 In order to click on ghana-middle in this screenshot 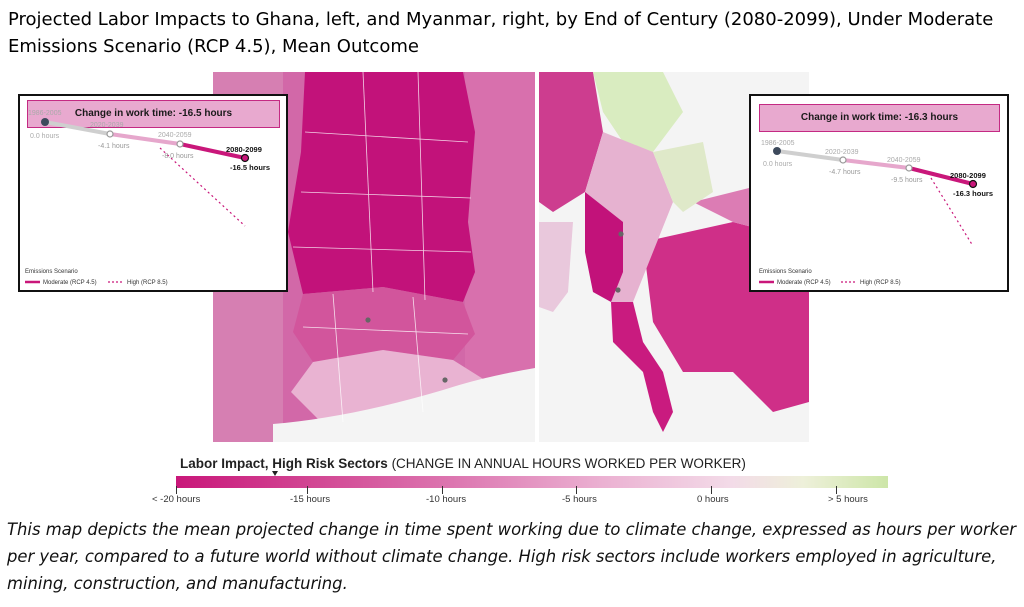, I will do `click(384, 324)`.